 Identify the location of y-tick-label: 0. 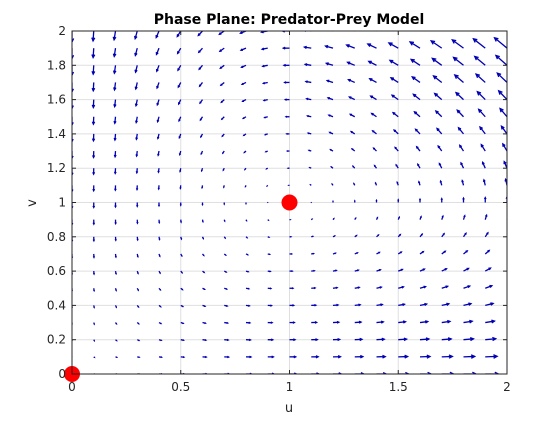
(62, 374).